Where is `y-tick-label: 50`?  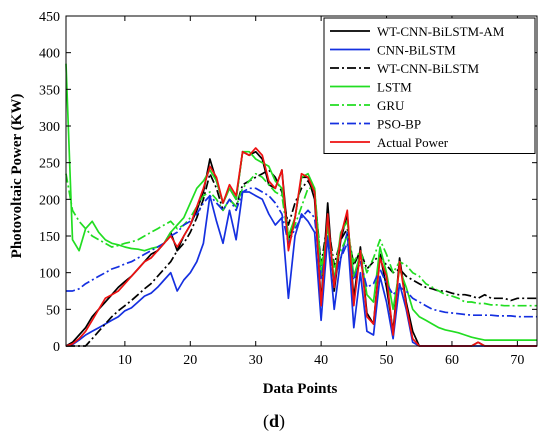
y-tick-label: 50 is located at coordinates (53, 310).